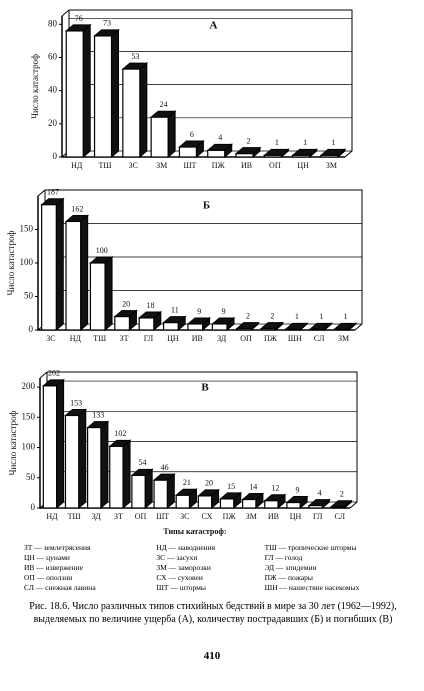 The image size is (424, 691). Describe the element at coordinates (53, 57) in the screenshot. I see `y-tick-label: 60` at that location.